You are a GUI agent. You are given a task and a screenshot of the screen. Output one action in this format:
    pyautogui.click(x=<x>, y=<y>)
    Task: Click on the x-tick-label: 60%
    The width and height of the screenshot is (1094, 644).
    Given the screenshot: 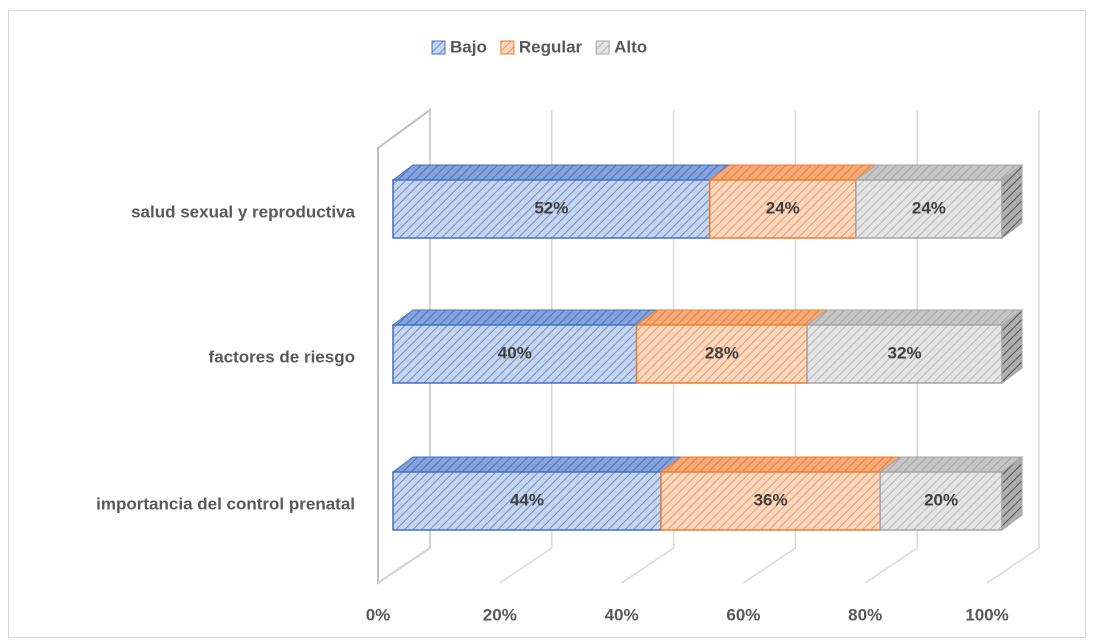 What is the action you would take?
    pyautogui.click(x=743, y=614)
    